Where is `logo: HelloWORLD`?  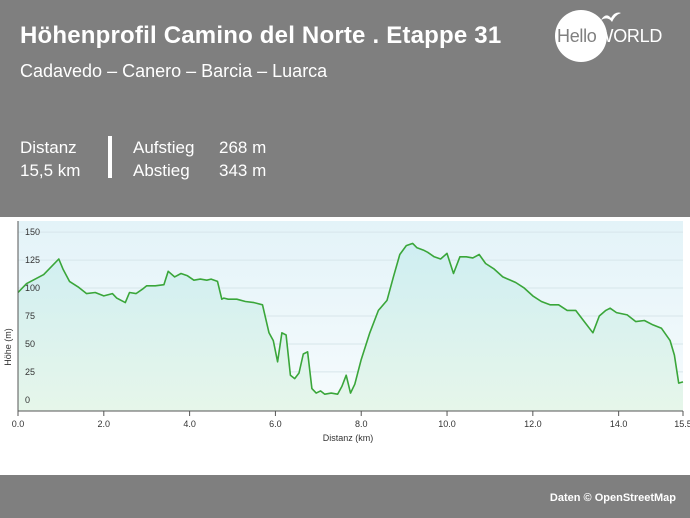 logo: HelloWORLD is located at coordinates (609, 36).